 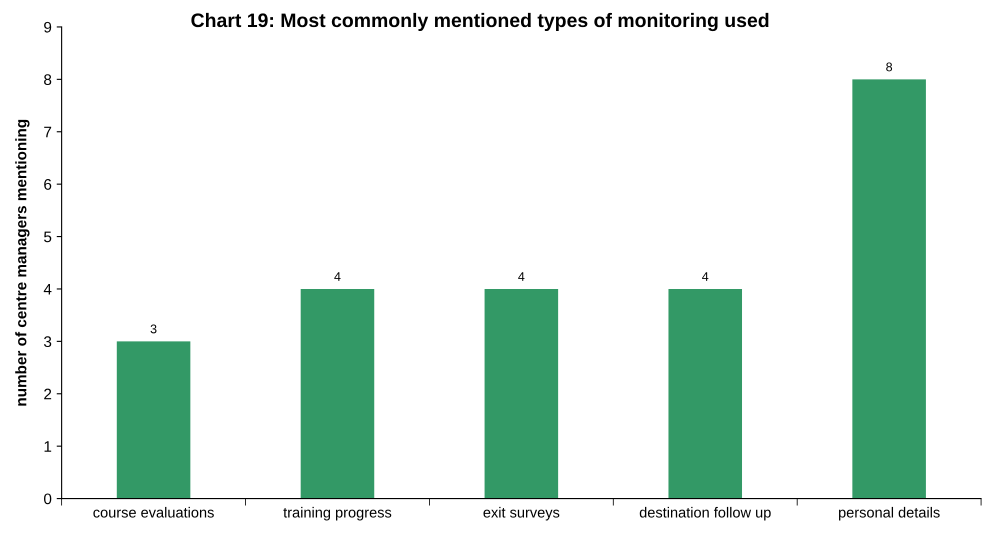 What do you see at coordinates (337, 513) in the screenshot?
I see `x-tick-label: training progress` at bounding box center [337, 513].